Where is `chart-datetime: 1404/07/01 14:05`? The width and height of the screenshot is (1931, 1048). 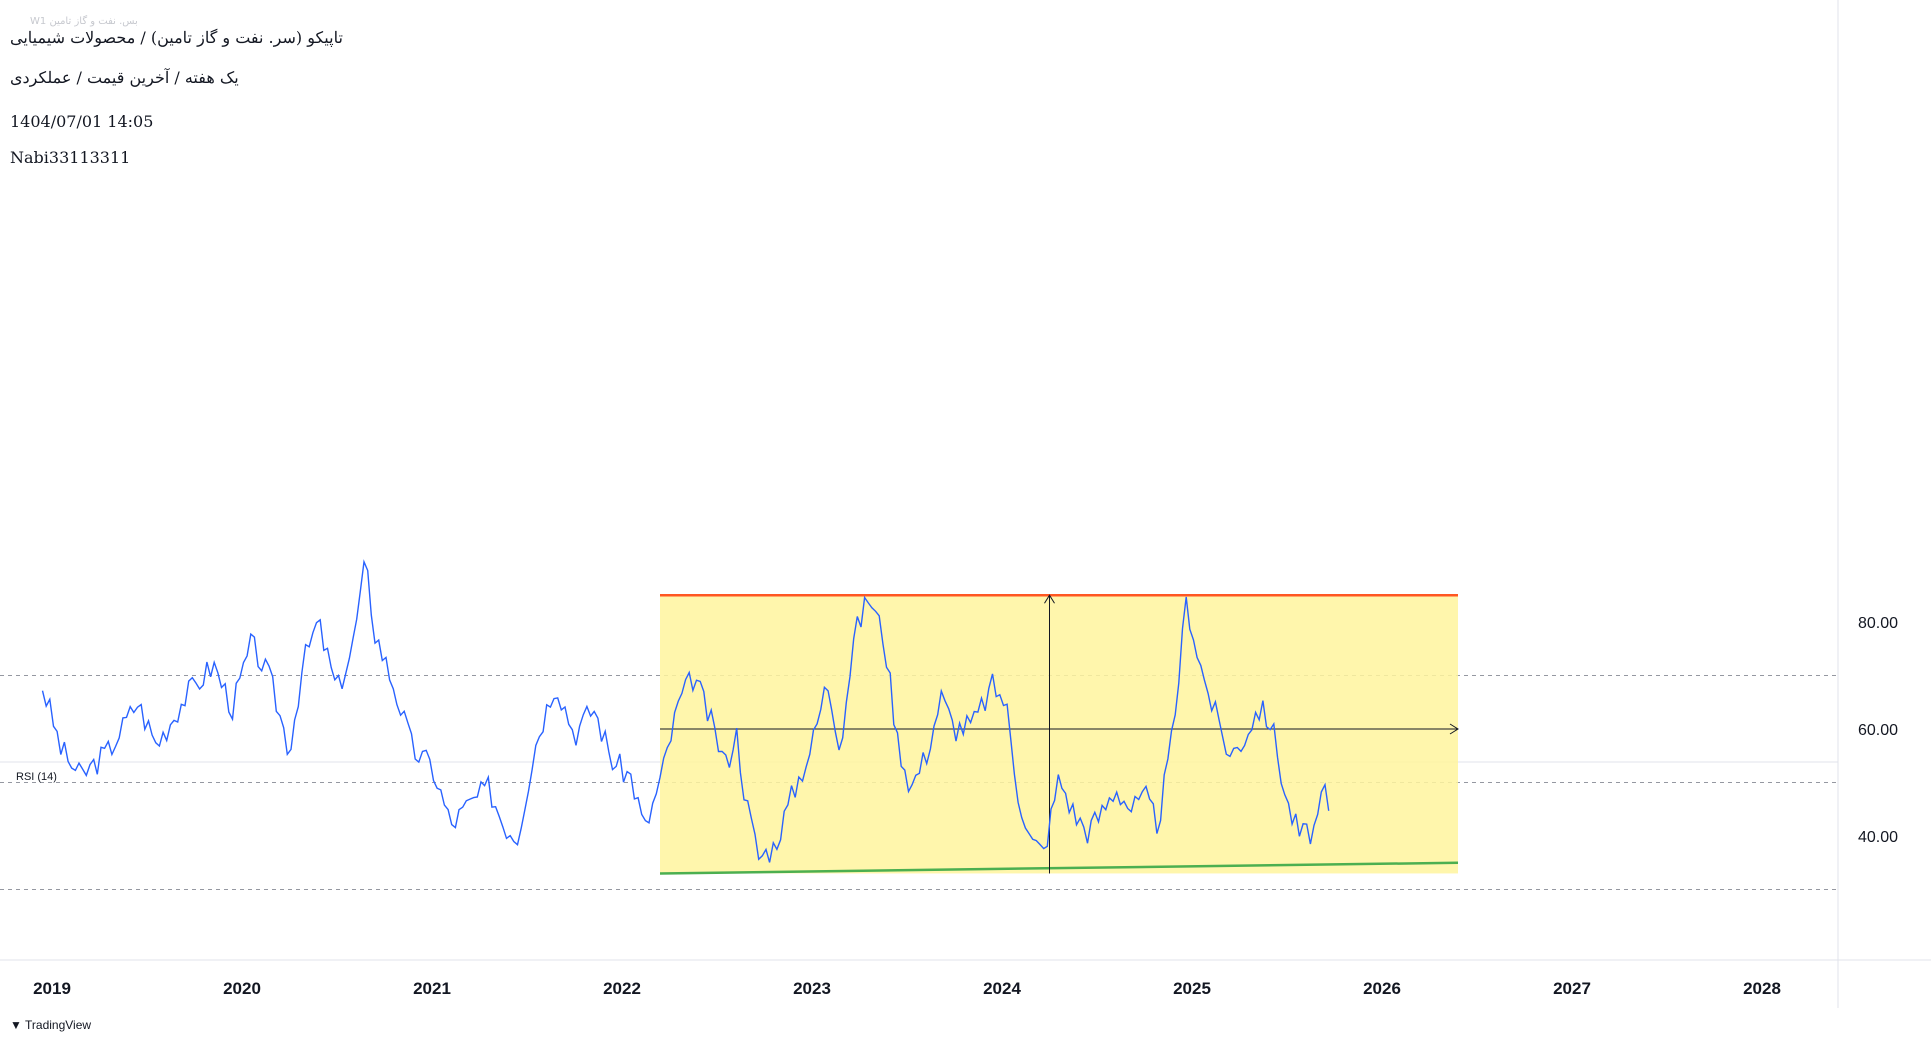 chart-datetime: 1404/07/01 14:05 is located at coordinates (82, 121).